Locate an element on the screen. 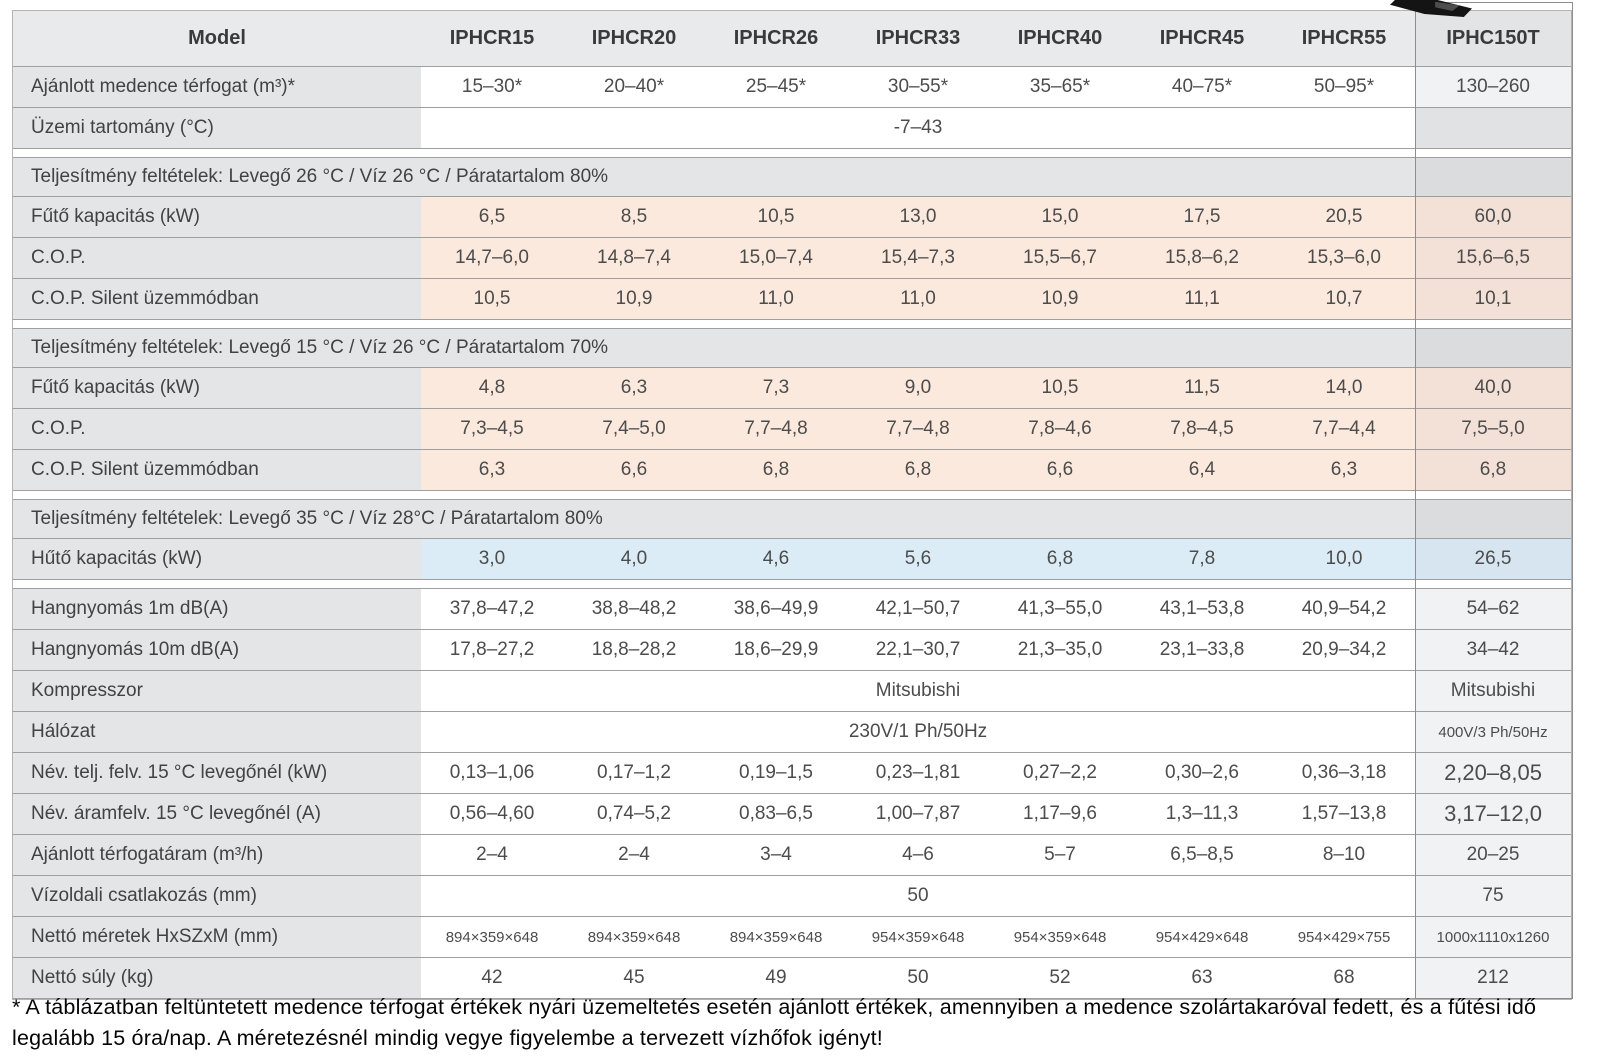 This screenshot has height=1063, width=1600. row-value: 2–4 is located at coordinates (492, 855).